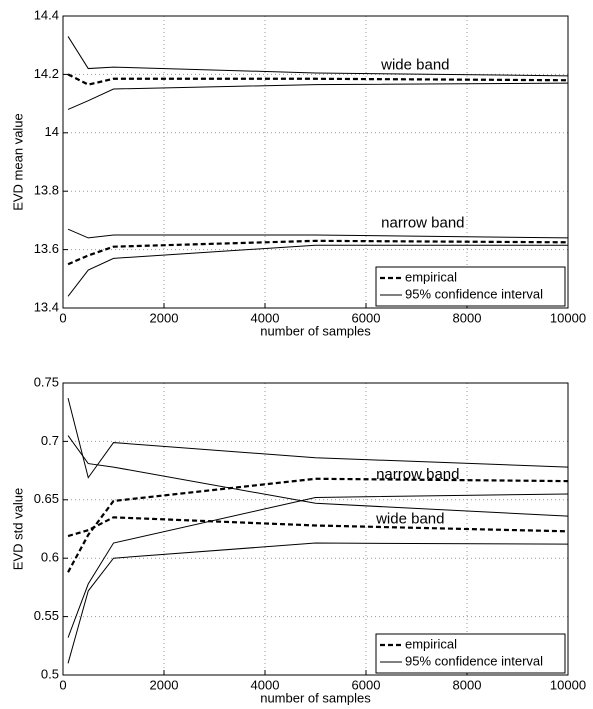 The image size is (593, 709). What do you see at coordinates (46, 615) in the screenshot?
I see `y-tick-label: 0.55` at bounding box center [46, 615].